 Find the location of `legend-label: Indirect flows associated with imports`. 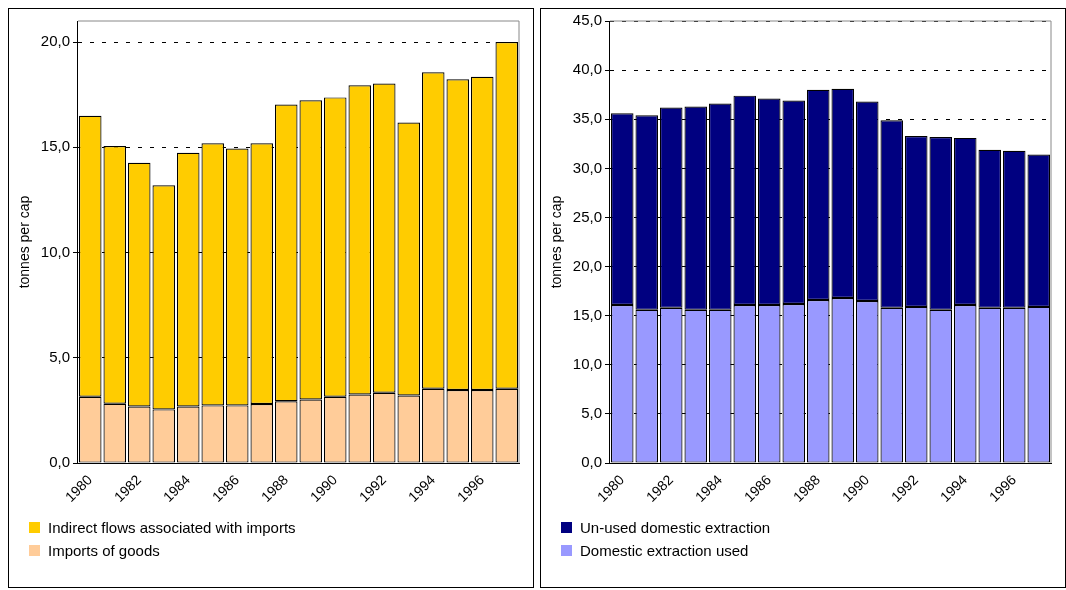

legend-label: Indirect flows associated with imports is located at coordinates (172, 527).